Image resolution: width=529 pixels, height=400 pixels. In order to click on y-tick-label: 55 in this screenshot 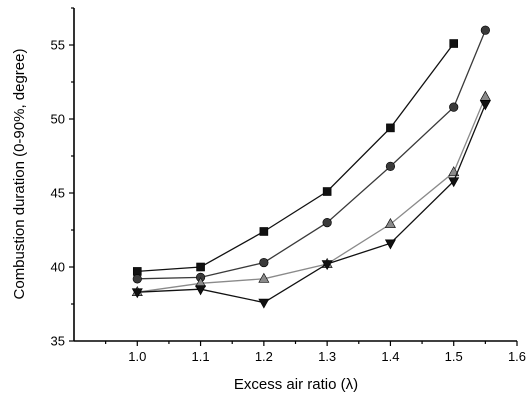, I will do `click(58, 45)`.